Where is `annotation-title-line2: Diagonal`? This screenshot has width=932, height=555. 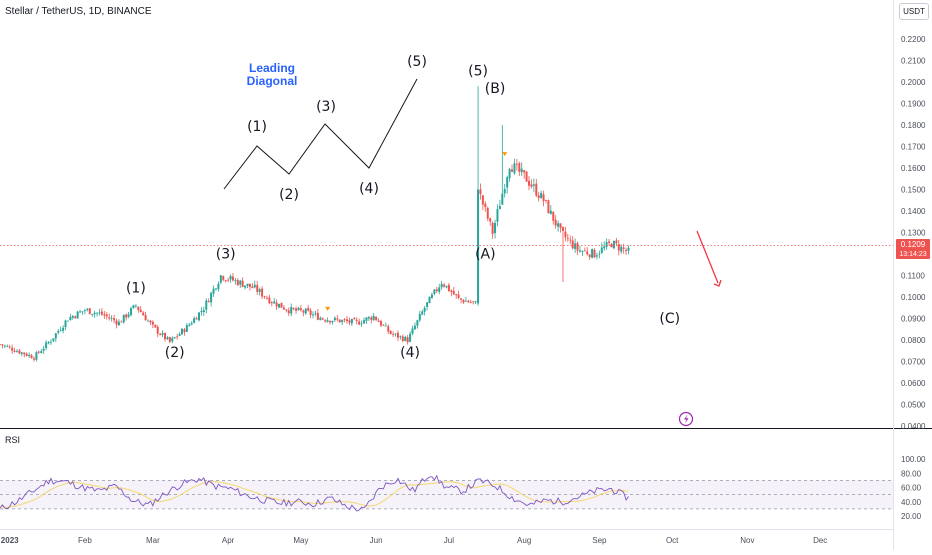
annotation-title-line2: Diagonal is located at coordinates (272, 81).